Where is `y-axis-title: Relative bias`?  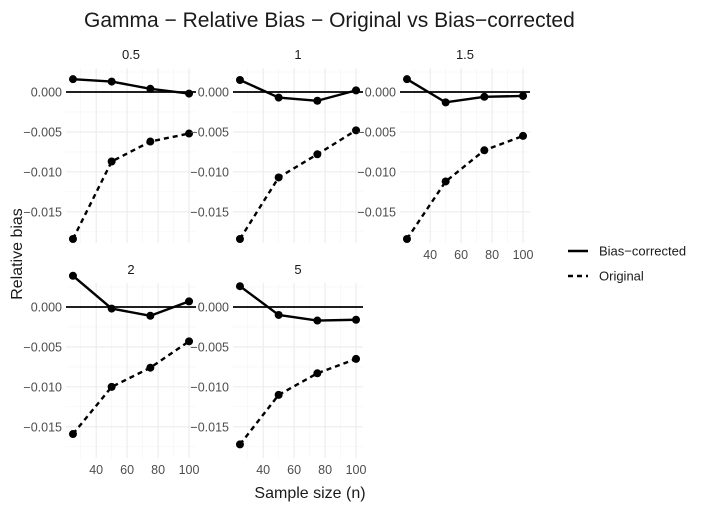
y-axis-title: Relative bias is located at coordinates (17, 254).